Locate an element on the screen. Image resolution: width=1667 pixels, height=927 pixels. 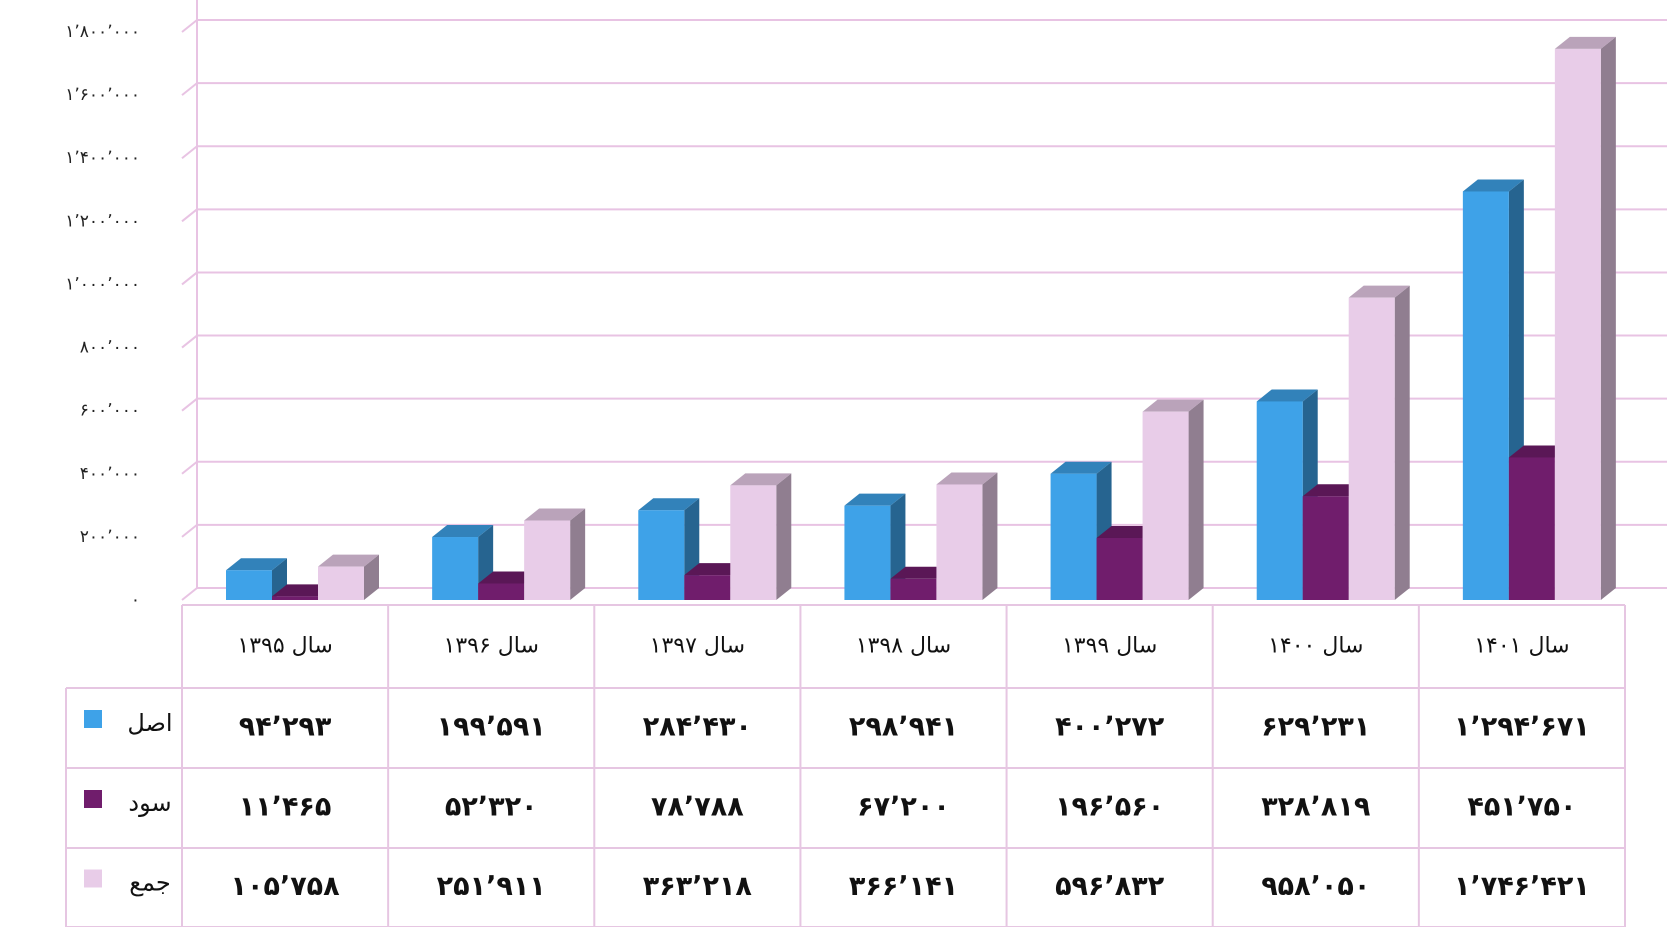
value-label: ۶۷٬۲۰۰ is located at coordinates (903, 807).